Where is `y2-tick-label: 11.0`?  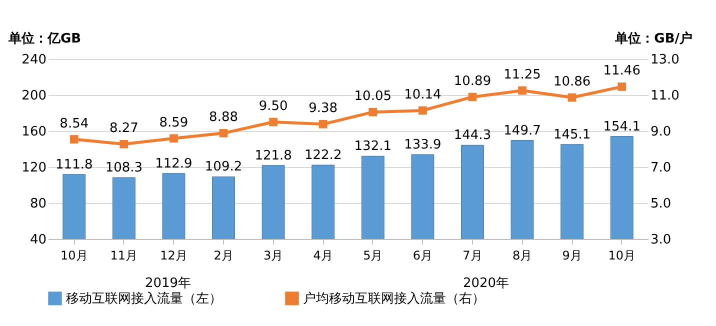 y2-tick-label: 11.0 is located at coordinates (665, 96).